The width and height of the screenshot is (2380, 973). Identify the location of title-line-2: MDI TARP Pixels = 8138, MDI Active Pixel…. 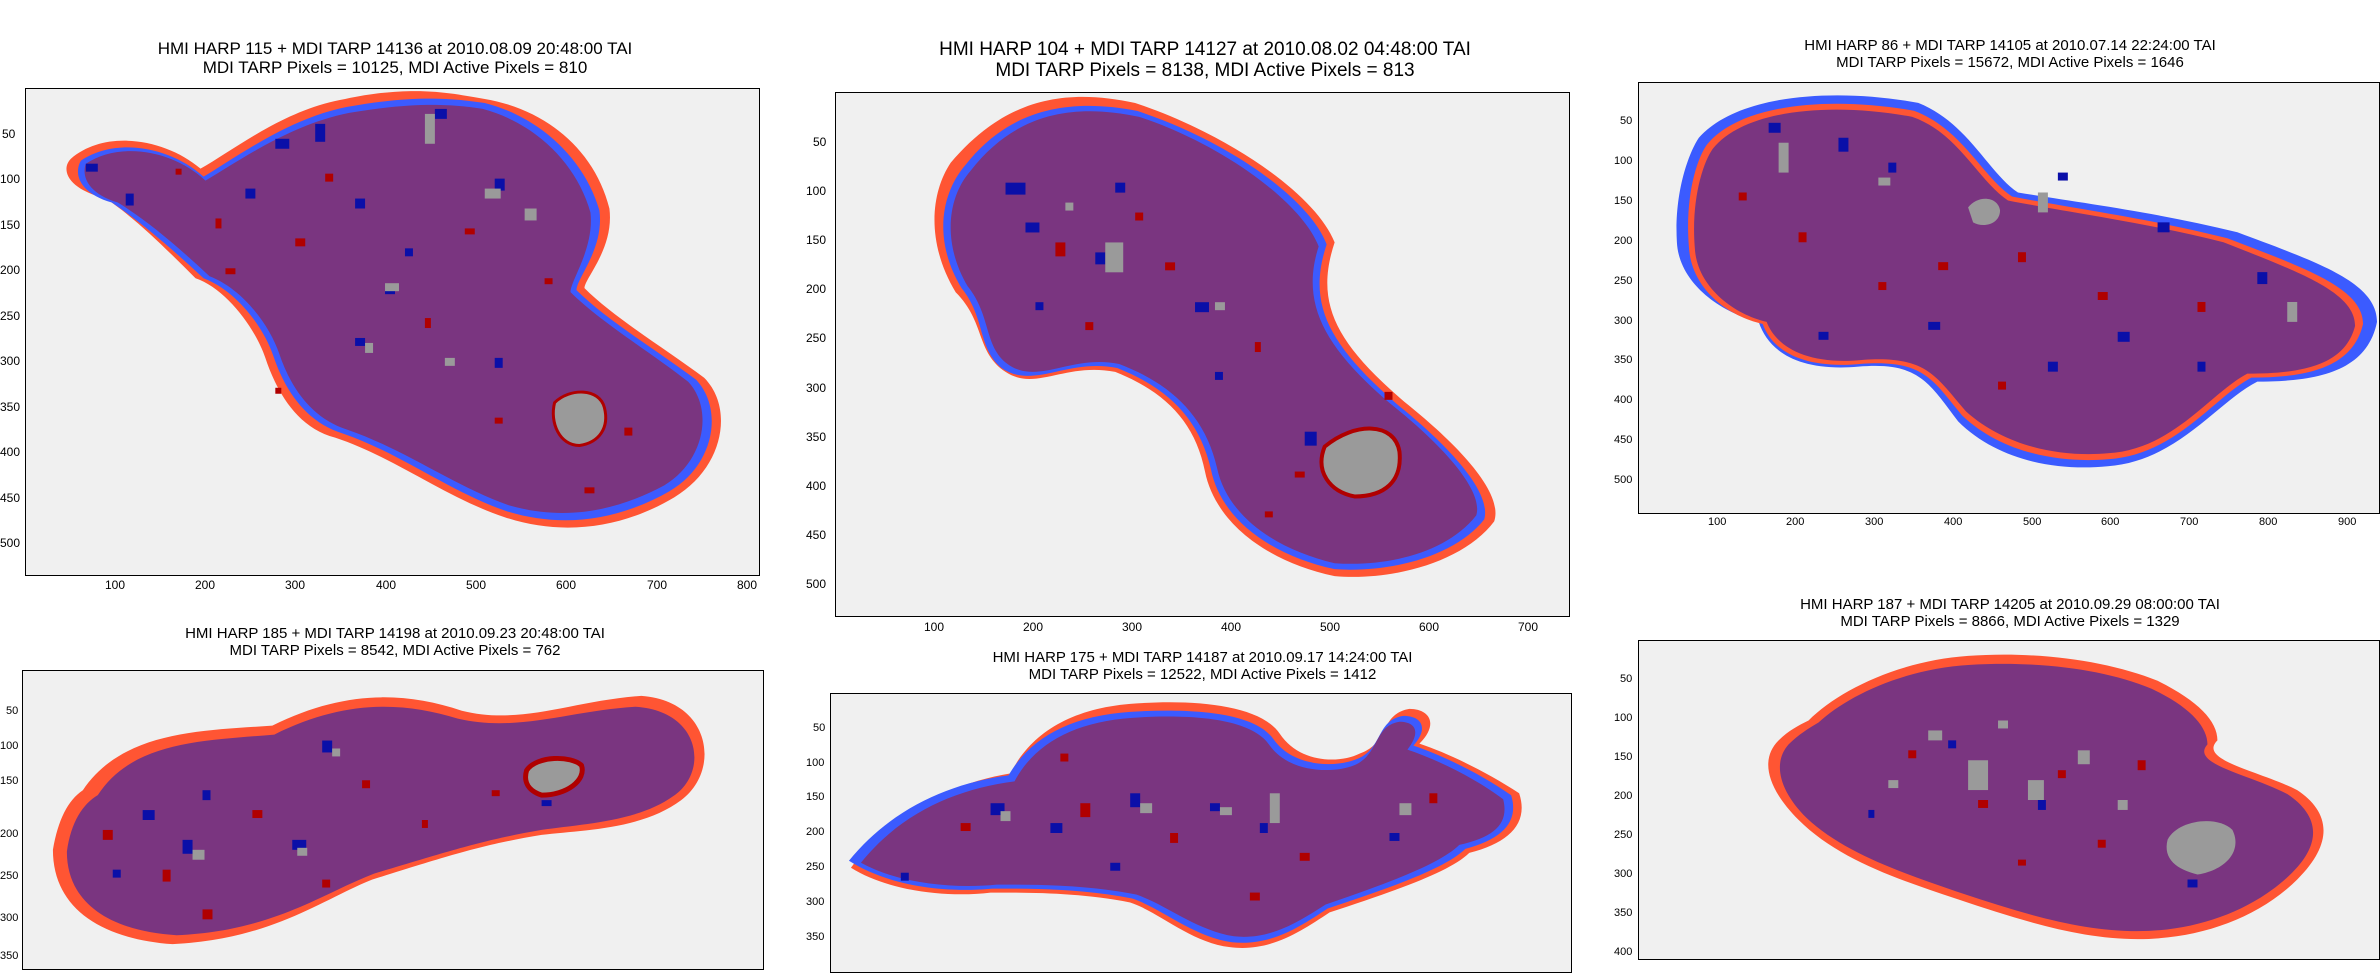
(1205, 70).